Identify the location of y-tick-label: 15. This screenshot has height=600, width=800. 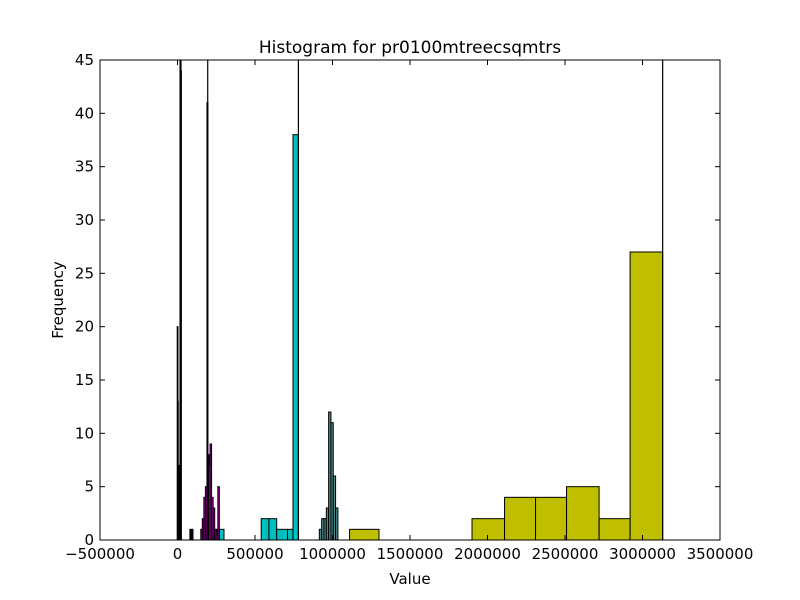
(84, 380).